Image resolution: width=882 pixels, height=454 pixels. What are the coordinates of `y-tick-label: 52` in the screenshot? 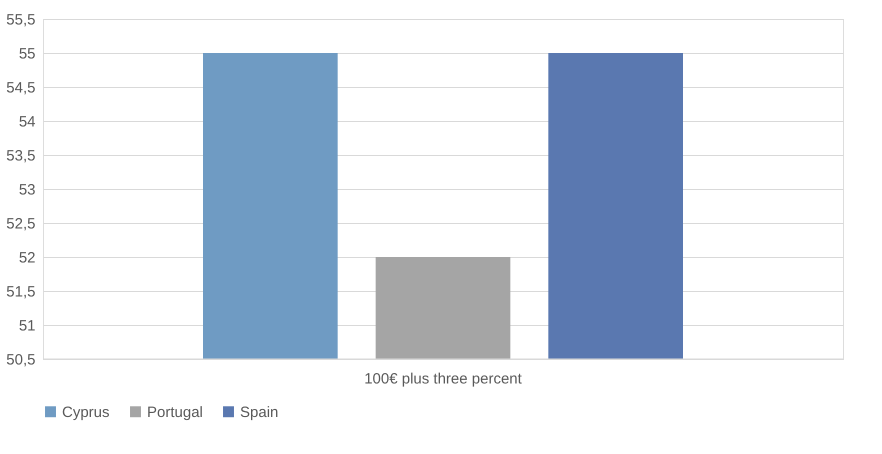 It's located at (27, 258).